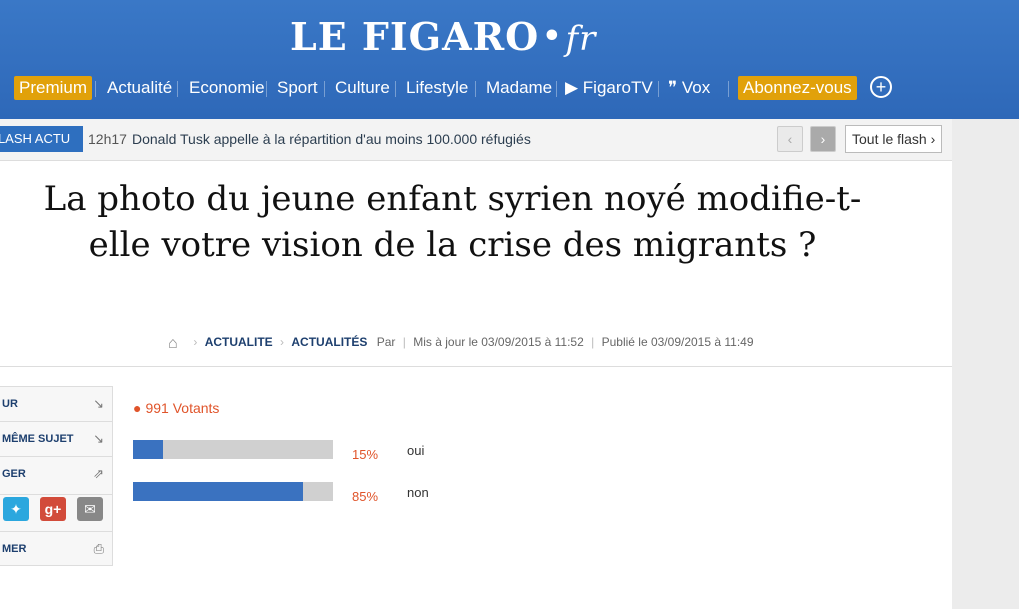 Image resolution: width=1019 pixels, height=609 pixels. Describe the element at coordinates (823, 139) in the screenshot. I see `flash-next-button: ›` at that location.